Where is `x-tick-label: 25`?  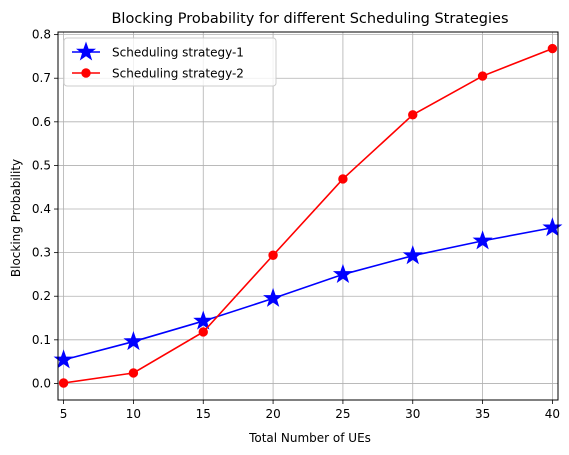 x-tick-label: 25 is located at coordinates (342, 414).